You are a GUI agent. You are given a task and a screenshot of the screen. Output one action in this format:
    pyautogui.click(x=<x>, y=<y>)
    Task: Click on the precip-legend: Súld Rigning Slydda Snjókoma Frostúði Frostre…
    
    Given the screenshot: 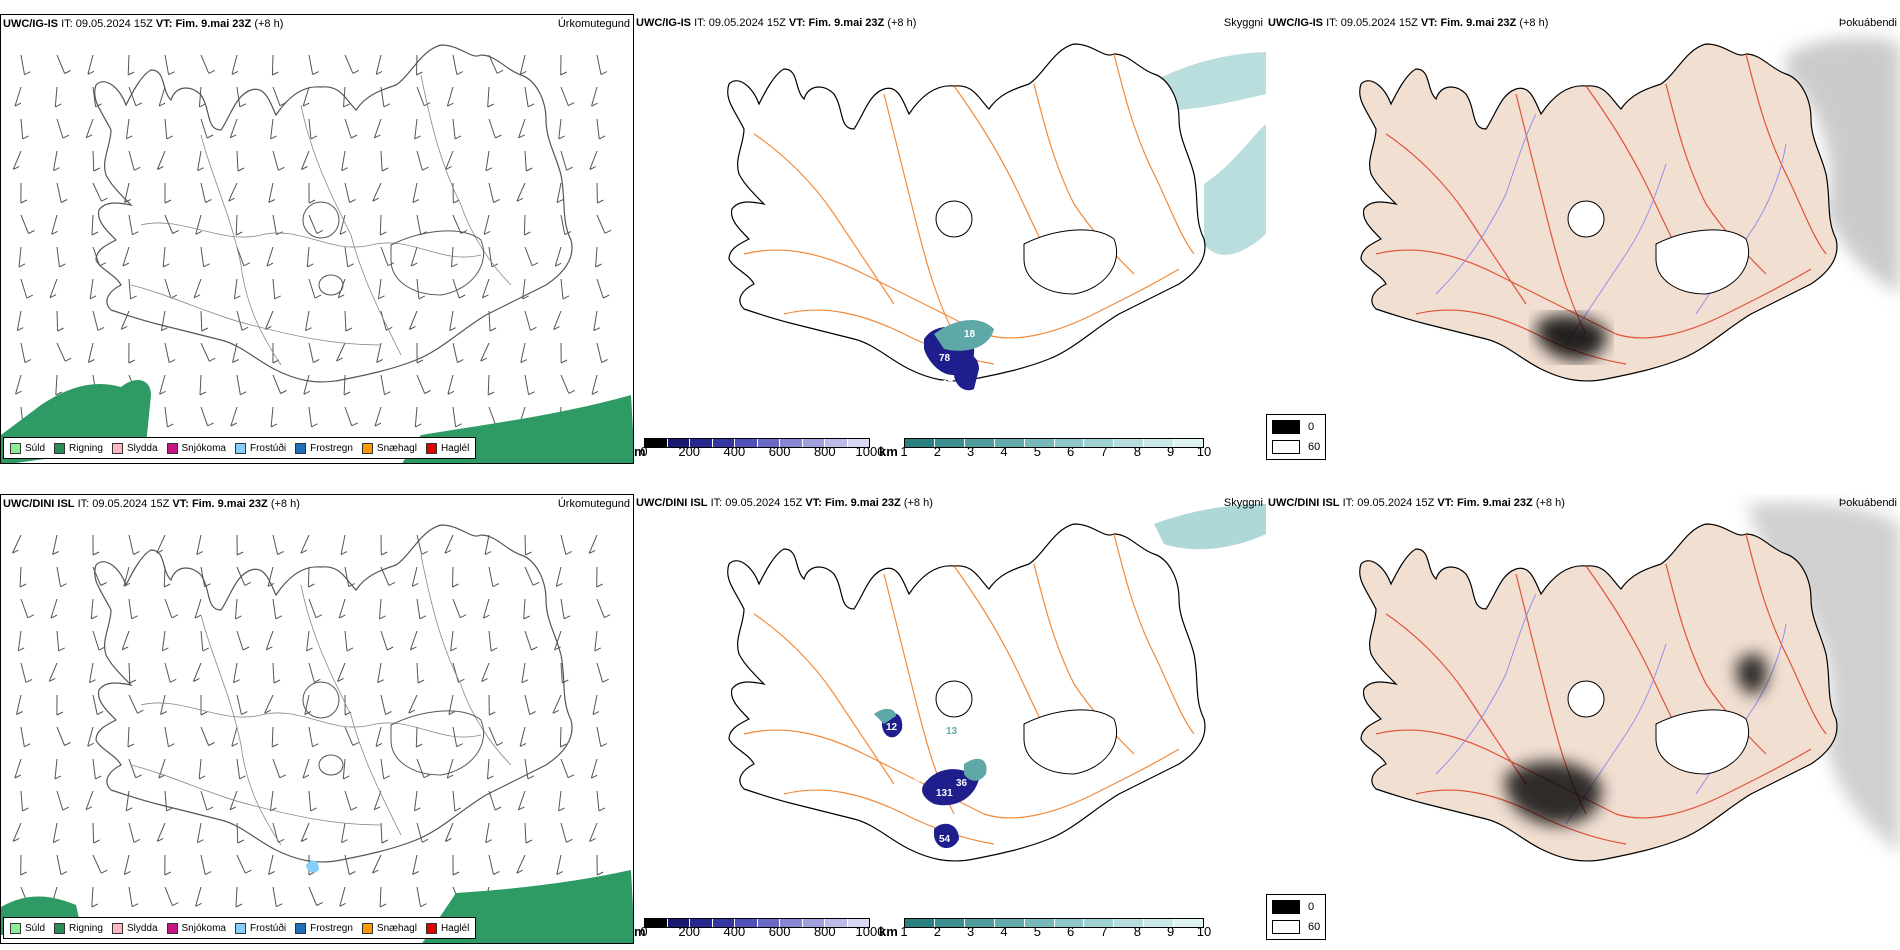 What is the action you would take?
    pyautogui.click(x=240, y=928)
    